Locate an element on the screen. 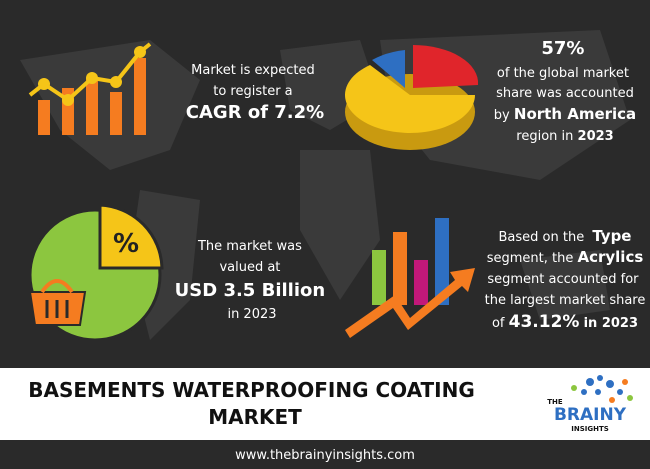  logo: THE BRAINY INSIGHTS is located at coordinates (590, 404).